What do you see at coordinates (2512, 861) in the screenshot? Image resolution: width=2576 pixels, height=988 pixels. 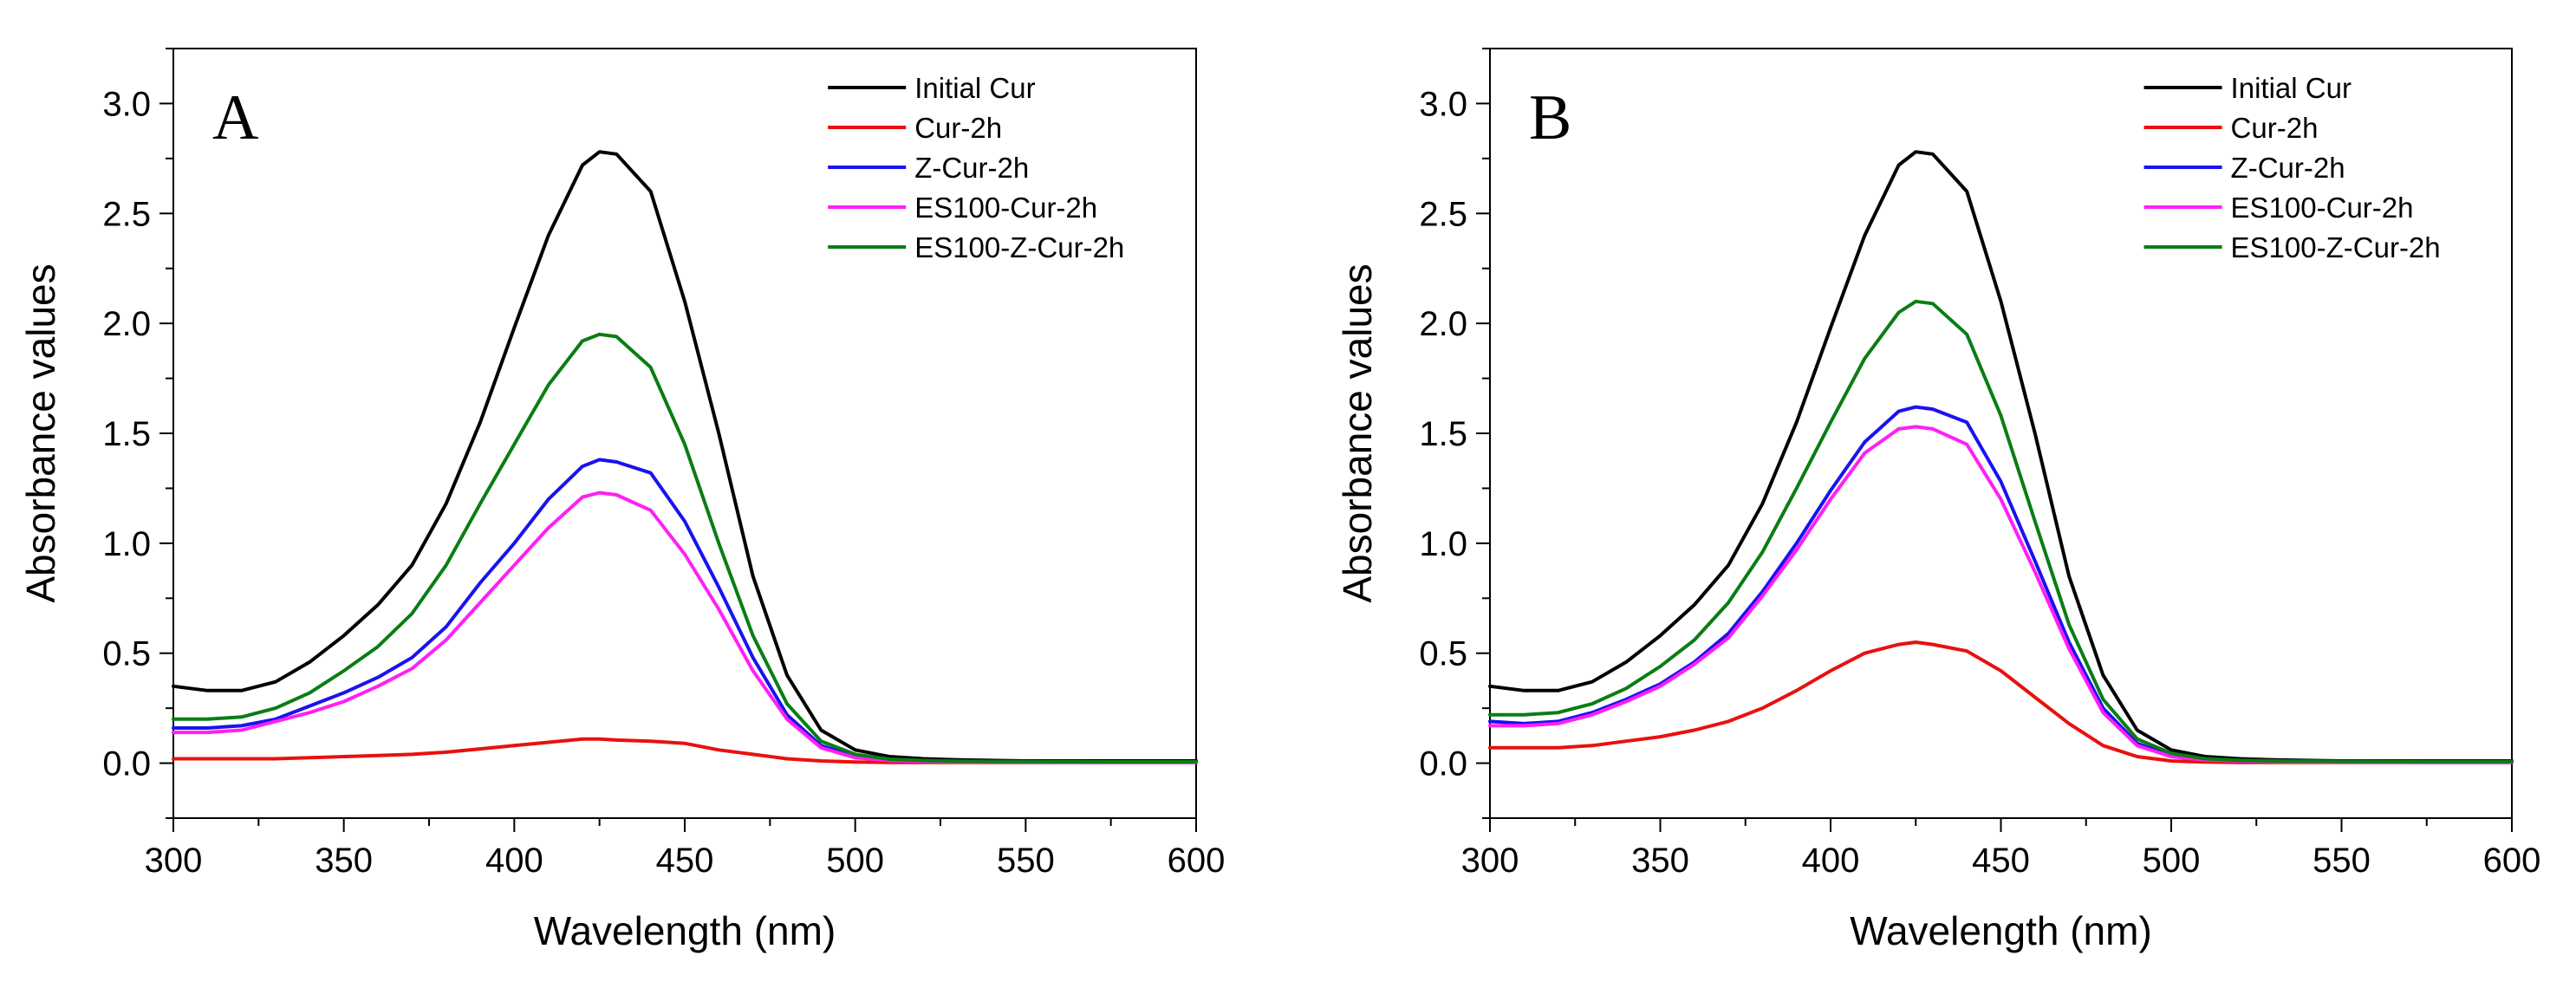 I see `panel-b-x-tick-label: 600` at bounding box center [2512, 861].